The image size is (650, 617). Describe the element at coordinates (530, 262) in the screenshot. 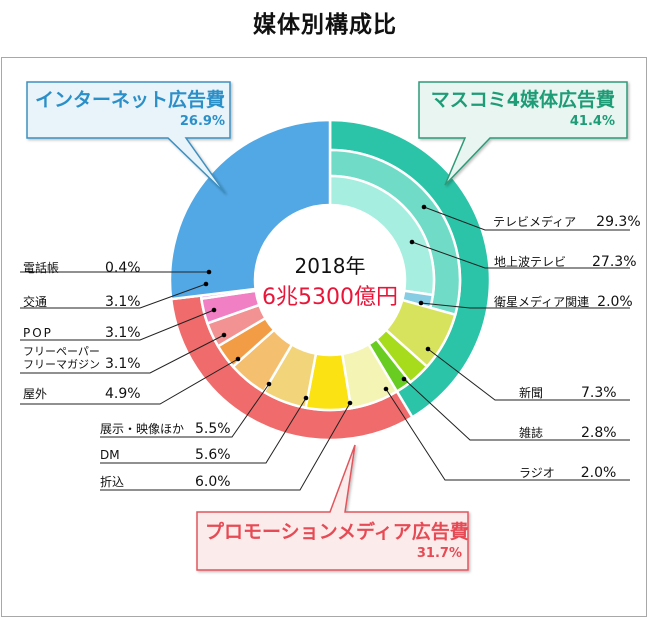

I see `label-name: 地上波テレビ` at that location.